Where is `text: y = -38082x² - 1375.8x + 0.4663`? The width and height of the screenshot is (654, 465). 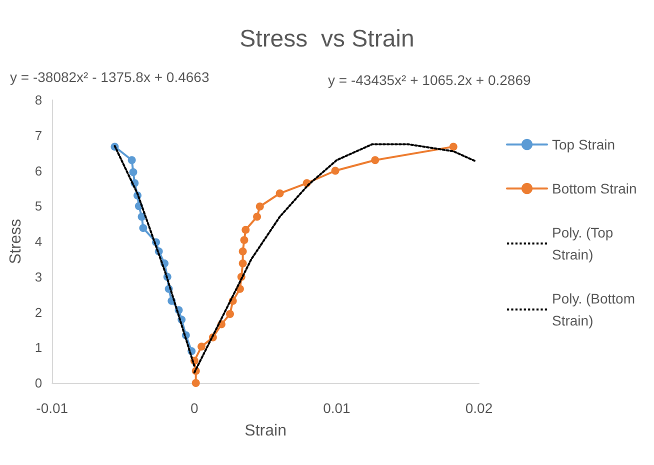
text: y = -38082x² - 1375.8x + 0.4663 is located at coordinates (110, 77).